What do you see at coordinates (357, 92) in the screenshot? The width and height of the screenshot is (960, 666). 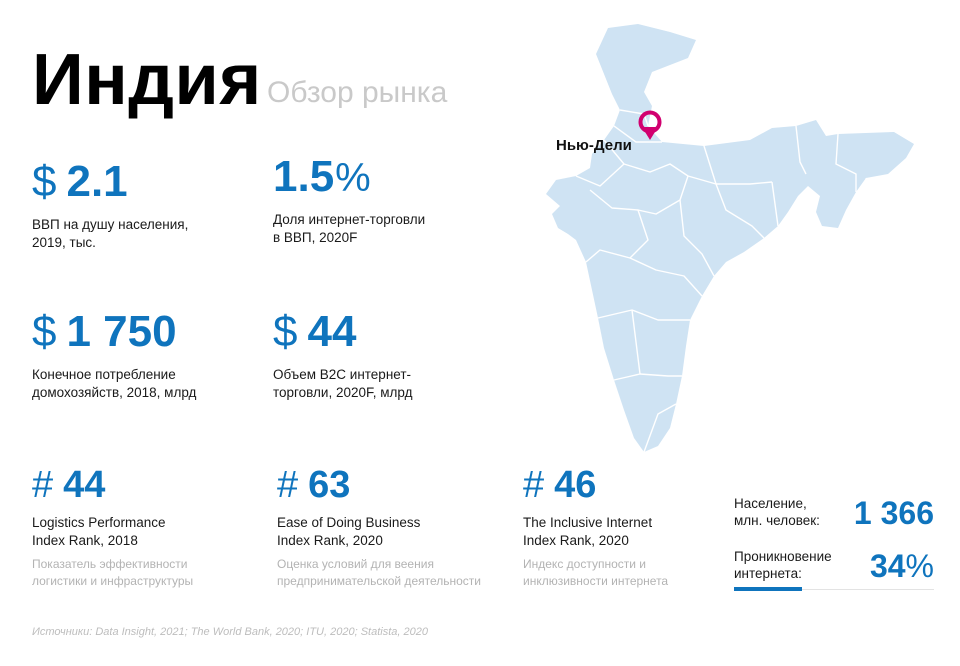 I see `page-subtitle: Обзор рынка` at bounding box center [357, 92].